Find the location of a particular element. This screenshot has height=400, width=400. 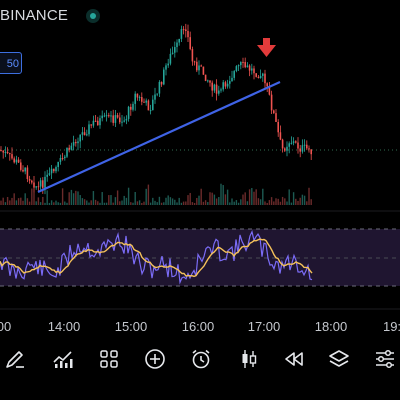

alarm-icon is located at coordinates (201, 359).